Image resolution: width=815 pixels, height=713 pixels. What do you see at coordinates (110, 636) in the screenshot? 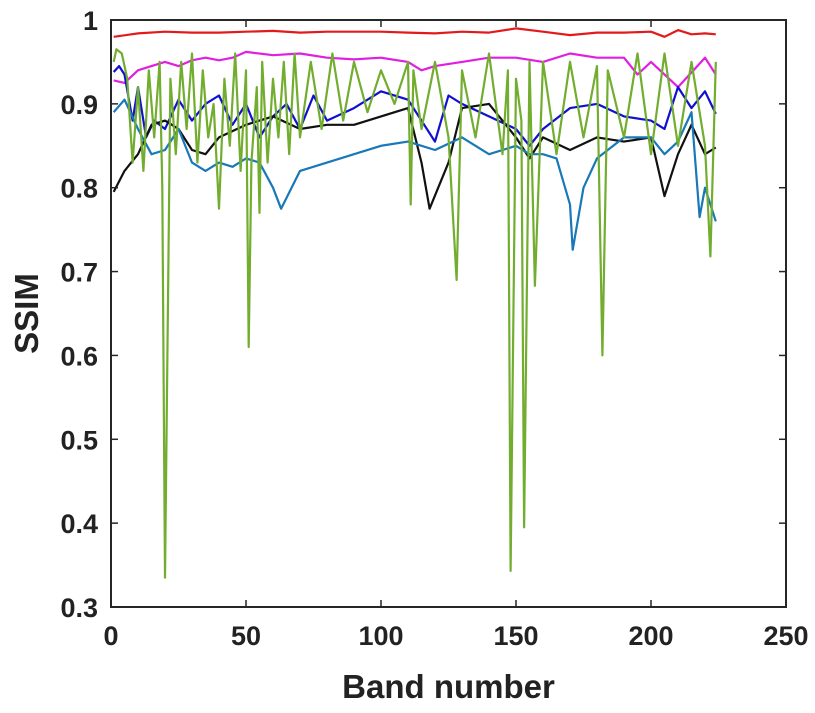
I see `x-tick-label: 0` at bounding box center [110, 636].